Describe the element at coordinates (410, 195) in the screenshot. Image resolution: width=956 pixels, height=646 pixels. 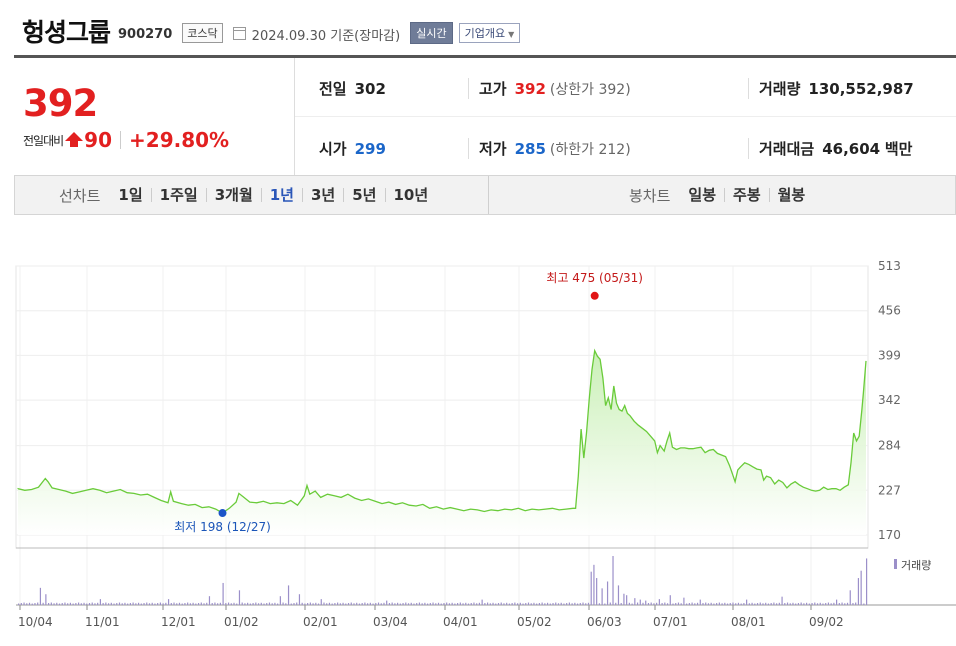
I see `line-period-tab-6: 10년` at that location.